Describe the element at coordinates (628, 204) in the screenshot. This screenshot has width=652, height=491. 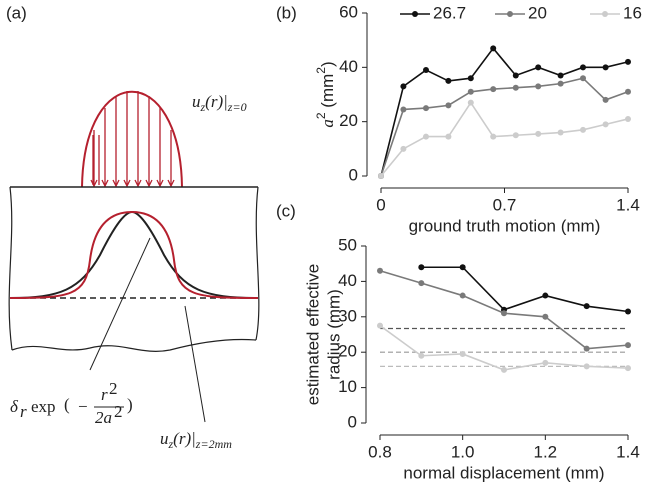
I see `x-tick-label: 1.4` at that location.